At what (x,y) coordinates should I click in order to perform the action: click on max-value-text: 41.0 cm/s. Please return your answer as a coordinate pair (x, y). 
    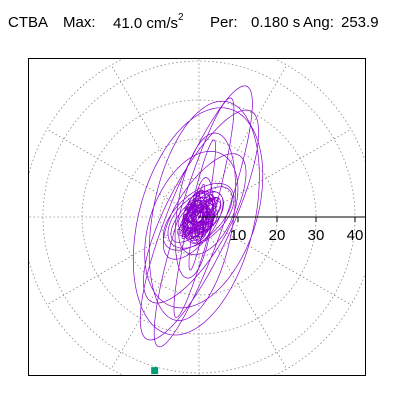
    Looking at the image, I should click on (146, 23).